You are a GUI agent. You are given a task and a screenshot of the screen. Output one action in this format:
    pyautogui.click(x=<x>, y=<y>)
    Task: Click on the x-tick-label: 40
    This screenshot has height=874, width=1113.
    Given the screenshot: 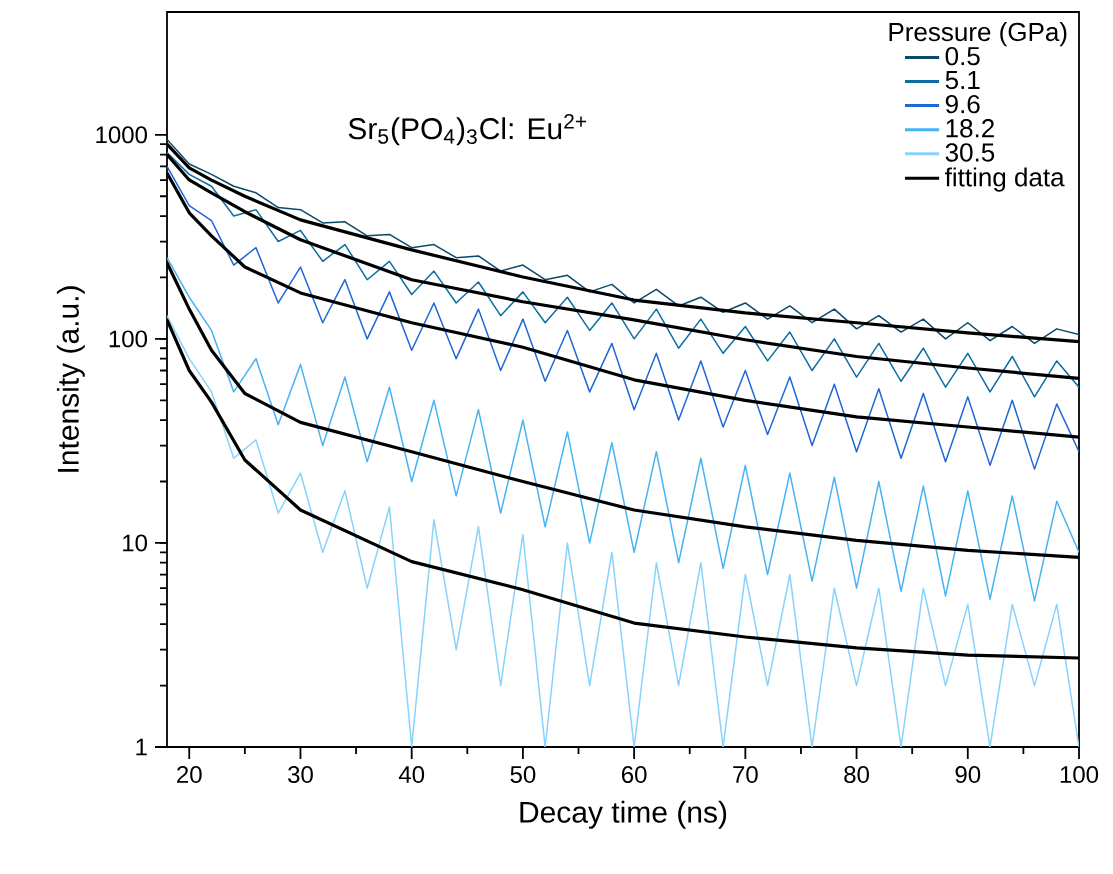 What is the action you would take?
    pyautogui.click(x=411, y=775)
    